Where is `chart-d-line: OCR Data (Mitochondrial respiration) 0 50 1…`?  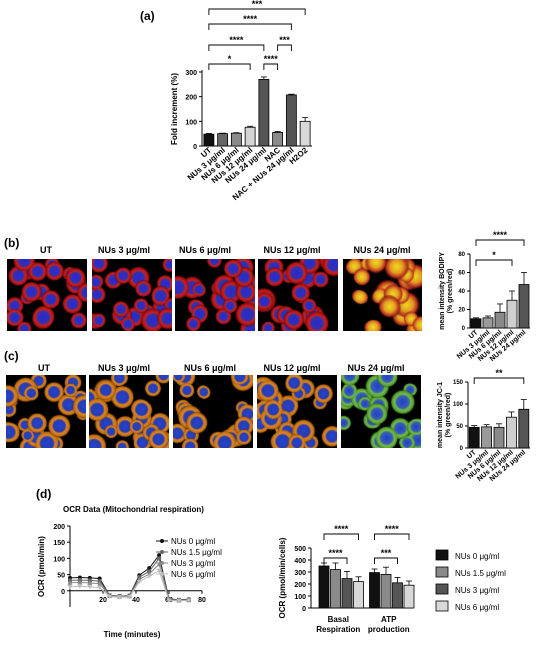 chart-d-line: OCR Data (Mitochondrial respiration) 0 50 1… is located at coordinates (129, 572).